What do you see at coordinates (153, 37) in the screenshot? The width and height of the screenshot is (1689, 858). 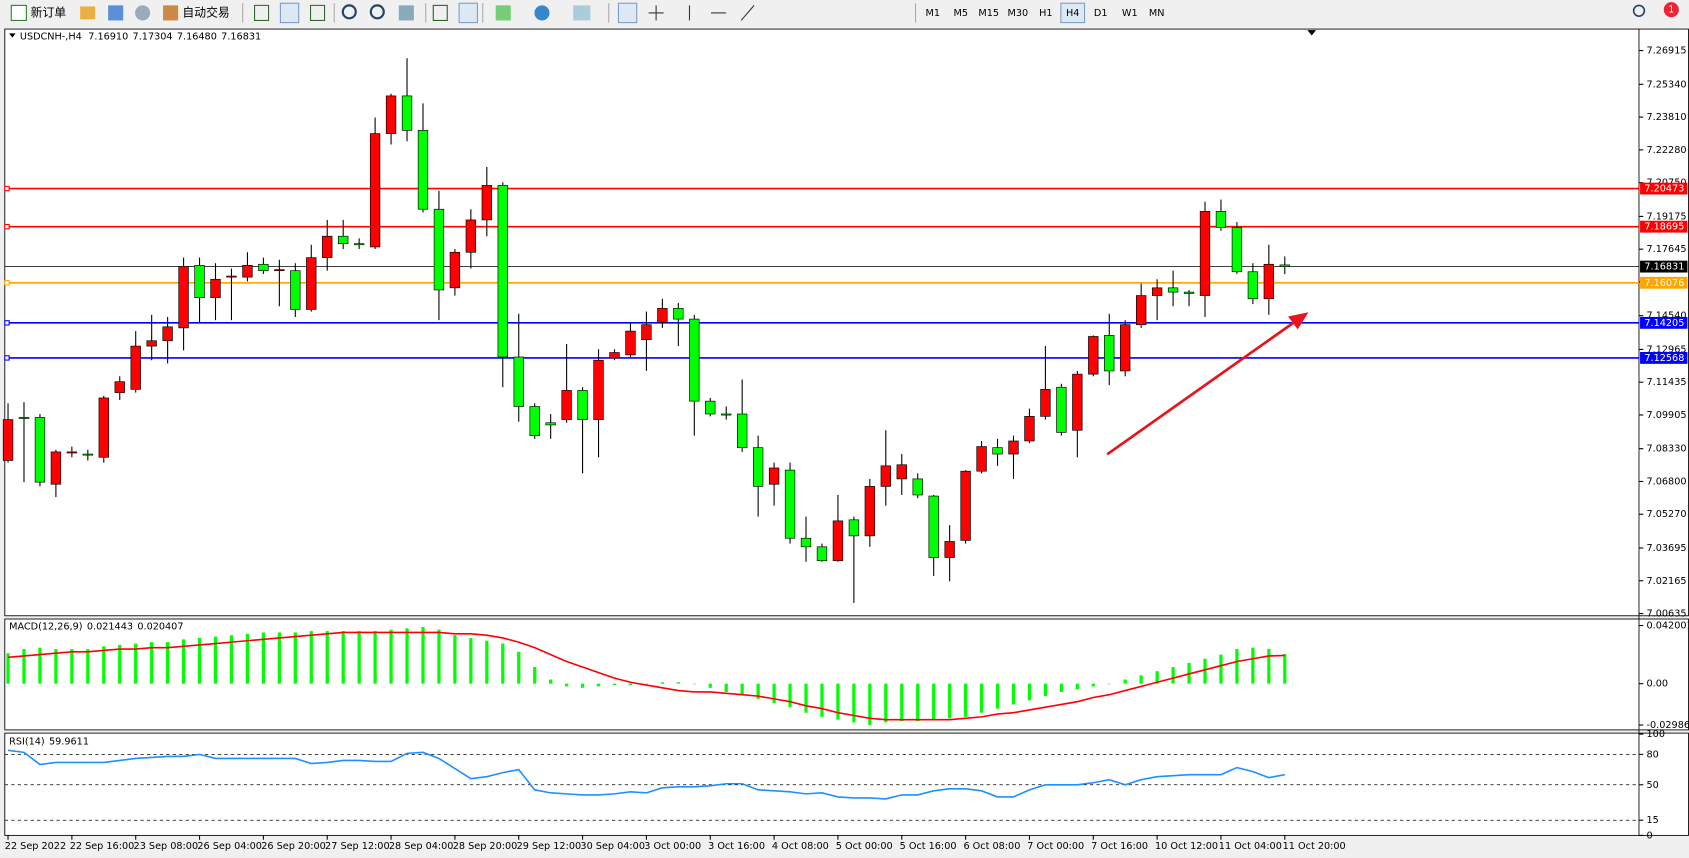 I see `ohlc-label: 7.17304` at bounding box center [153, 37].